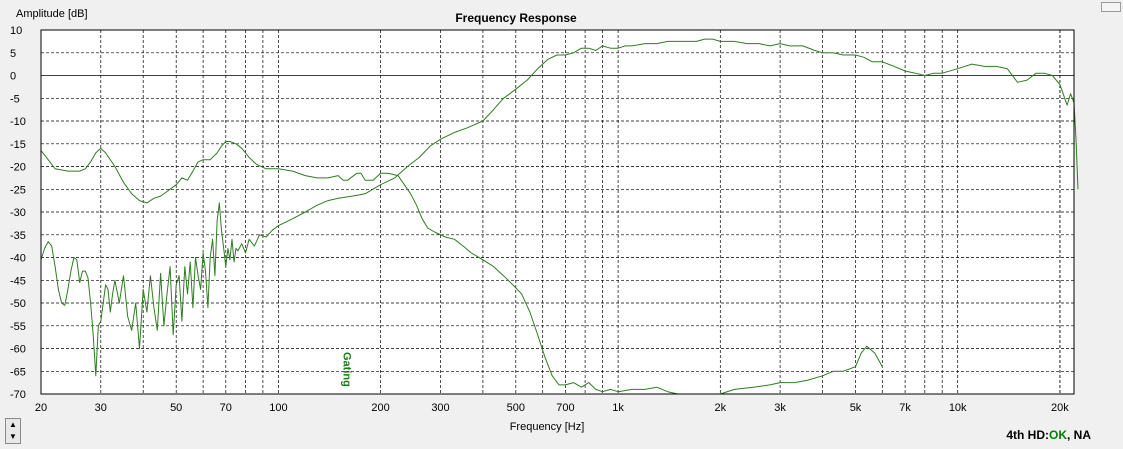  What do you see at coordinates (18, 395) in the screenshot?
I see `y-tick-label: -70` at bounding box center [18, 395].